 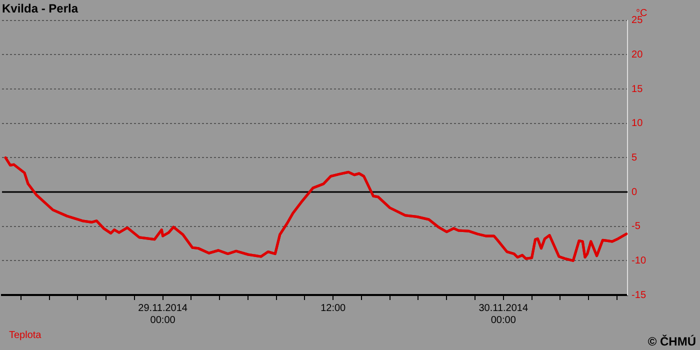 I want to click on y-tick-label: 10, so click(x=638, y=124).